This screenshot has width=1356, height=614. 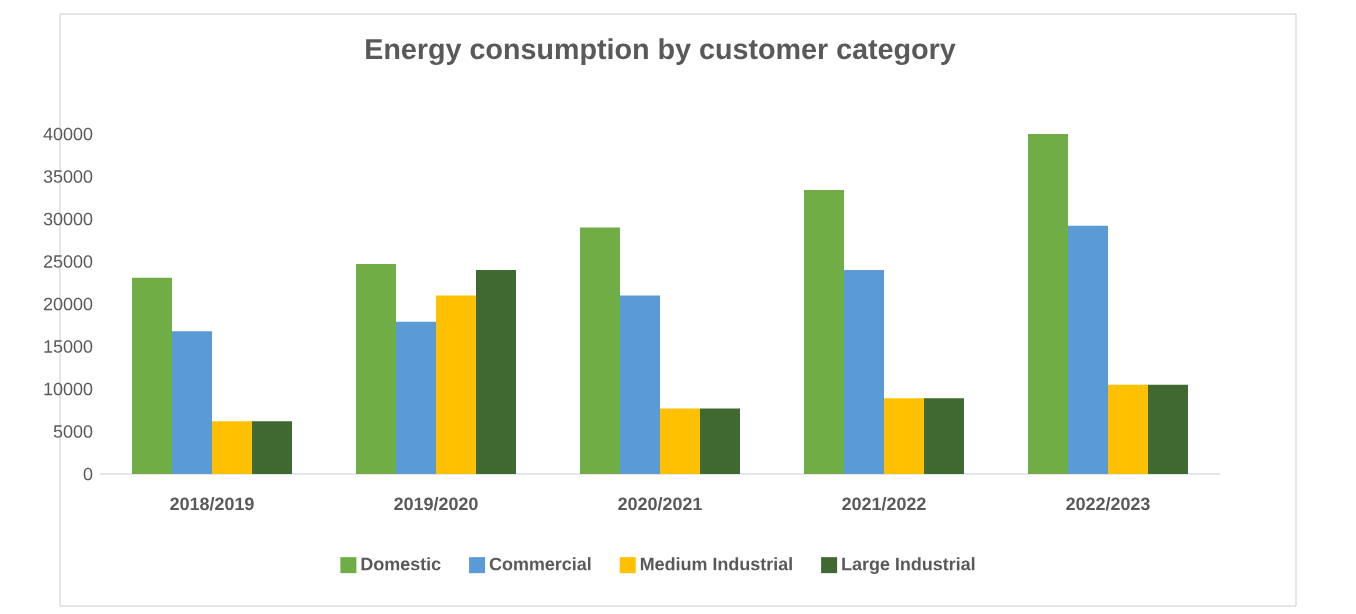 What do you see at coordinates (68, 134) in the screenshot?
I see `y-tick-label: 40000` at bounding box center [68, 134].